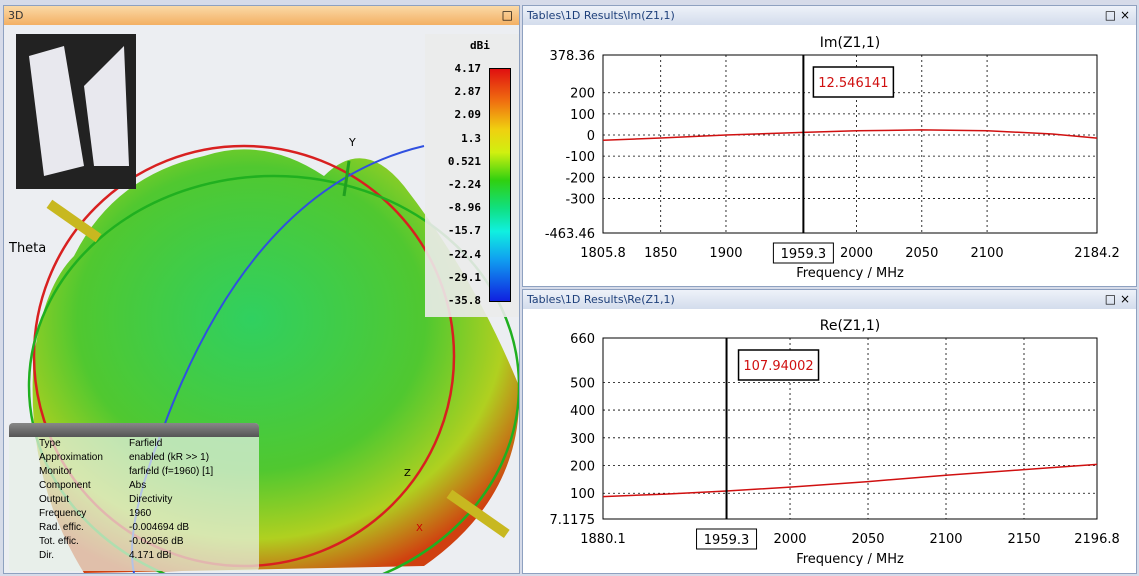 Image resolution: width=1139 pixels, height=576 pixels. Describe the element at coordinates (1097, 253) in the screenshot. I see `x-tick-label: 2184.2` at that location.